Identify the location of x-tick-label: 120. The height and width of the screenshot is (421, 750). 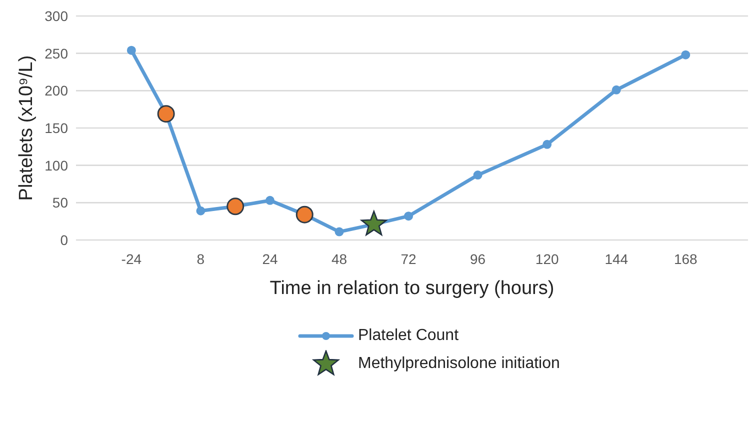
(547, 258).